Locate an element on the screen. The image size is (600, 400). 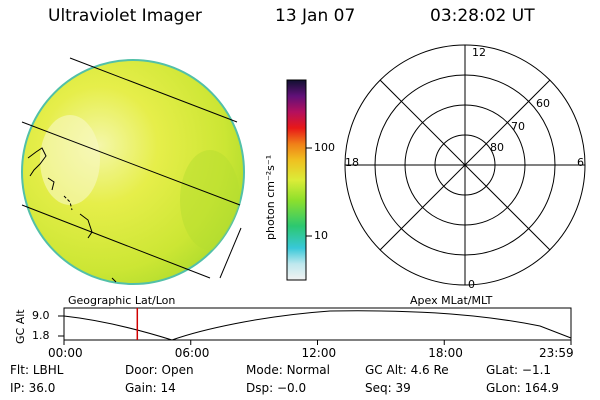
info-field-value: 36.0 is located at coordinates (42, 388).